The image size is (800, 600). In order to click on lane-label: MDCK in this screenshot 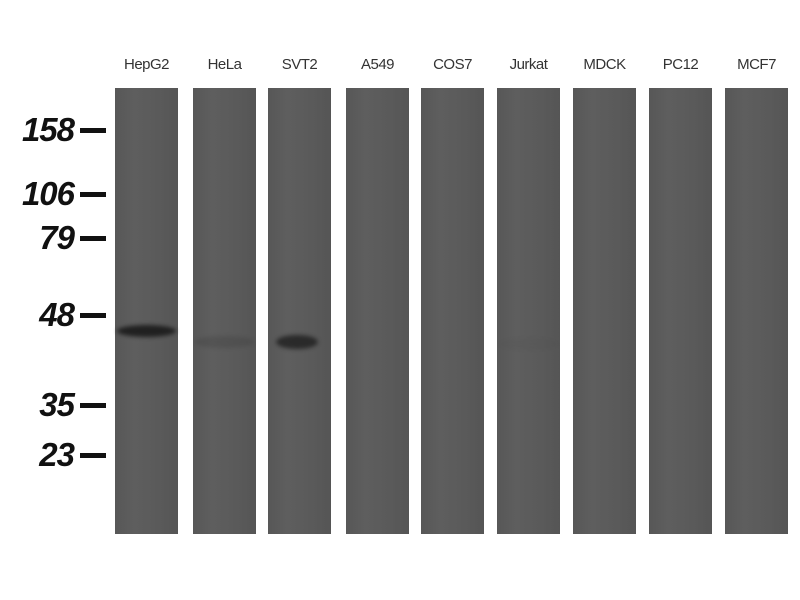, I will do `click(604, 64)`.